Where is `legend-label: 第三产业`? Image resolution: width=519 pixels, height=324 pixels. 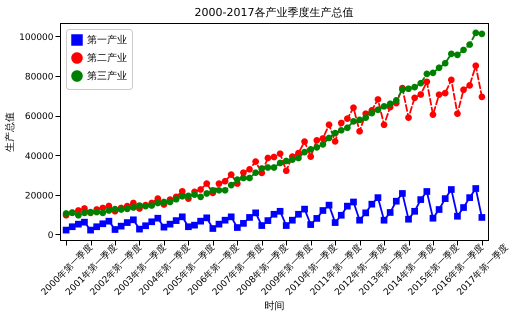
legend-label: 第三产业 is located at coordinates (107, 76).